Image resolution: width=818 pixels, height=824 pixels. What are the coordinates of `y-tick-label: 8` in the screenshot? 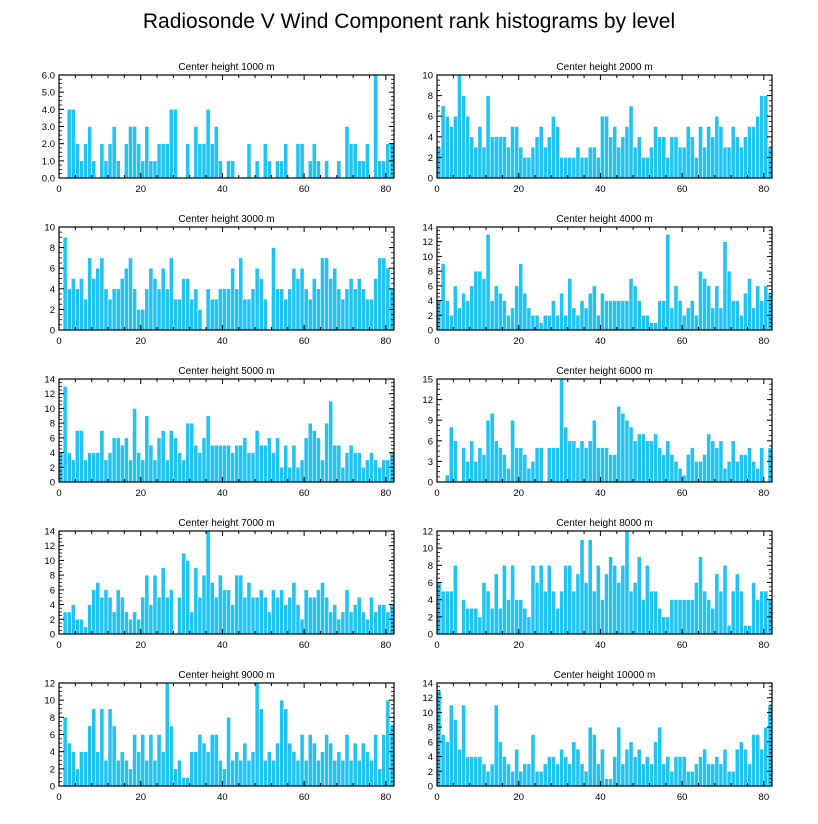 It's located at (430, 728).